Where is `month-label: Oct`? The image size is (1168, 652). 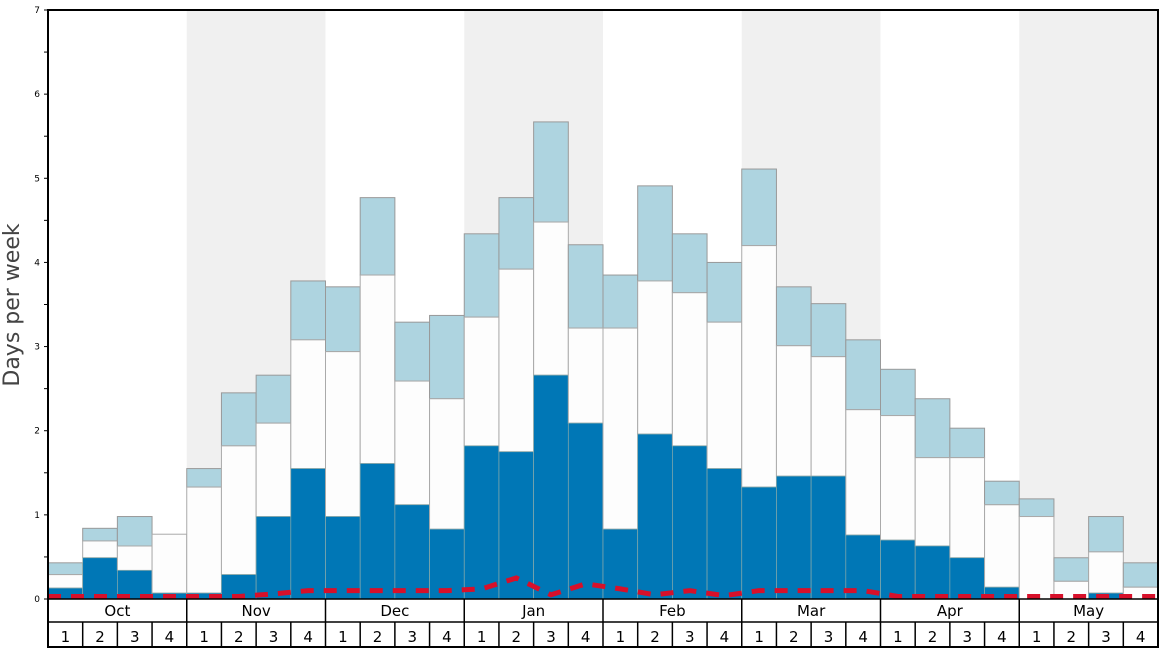 month-label: Oct is located at coordinates (117, 611).